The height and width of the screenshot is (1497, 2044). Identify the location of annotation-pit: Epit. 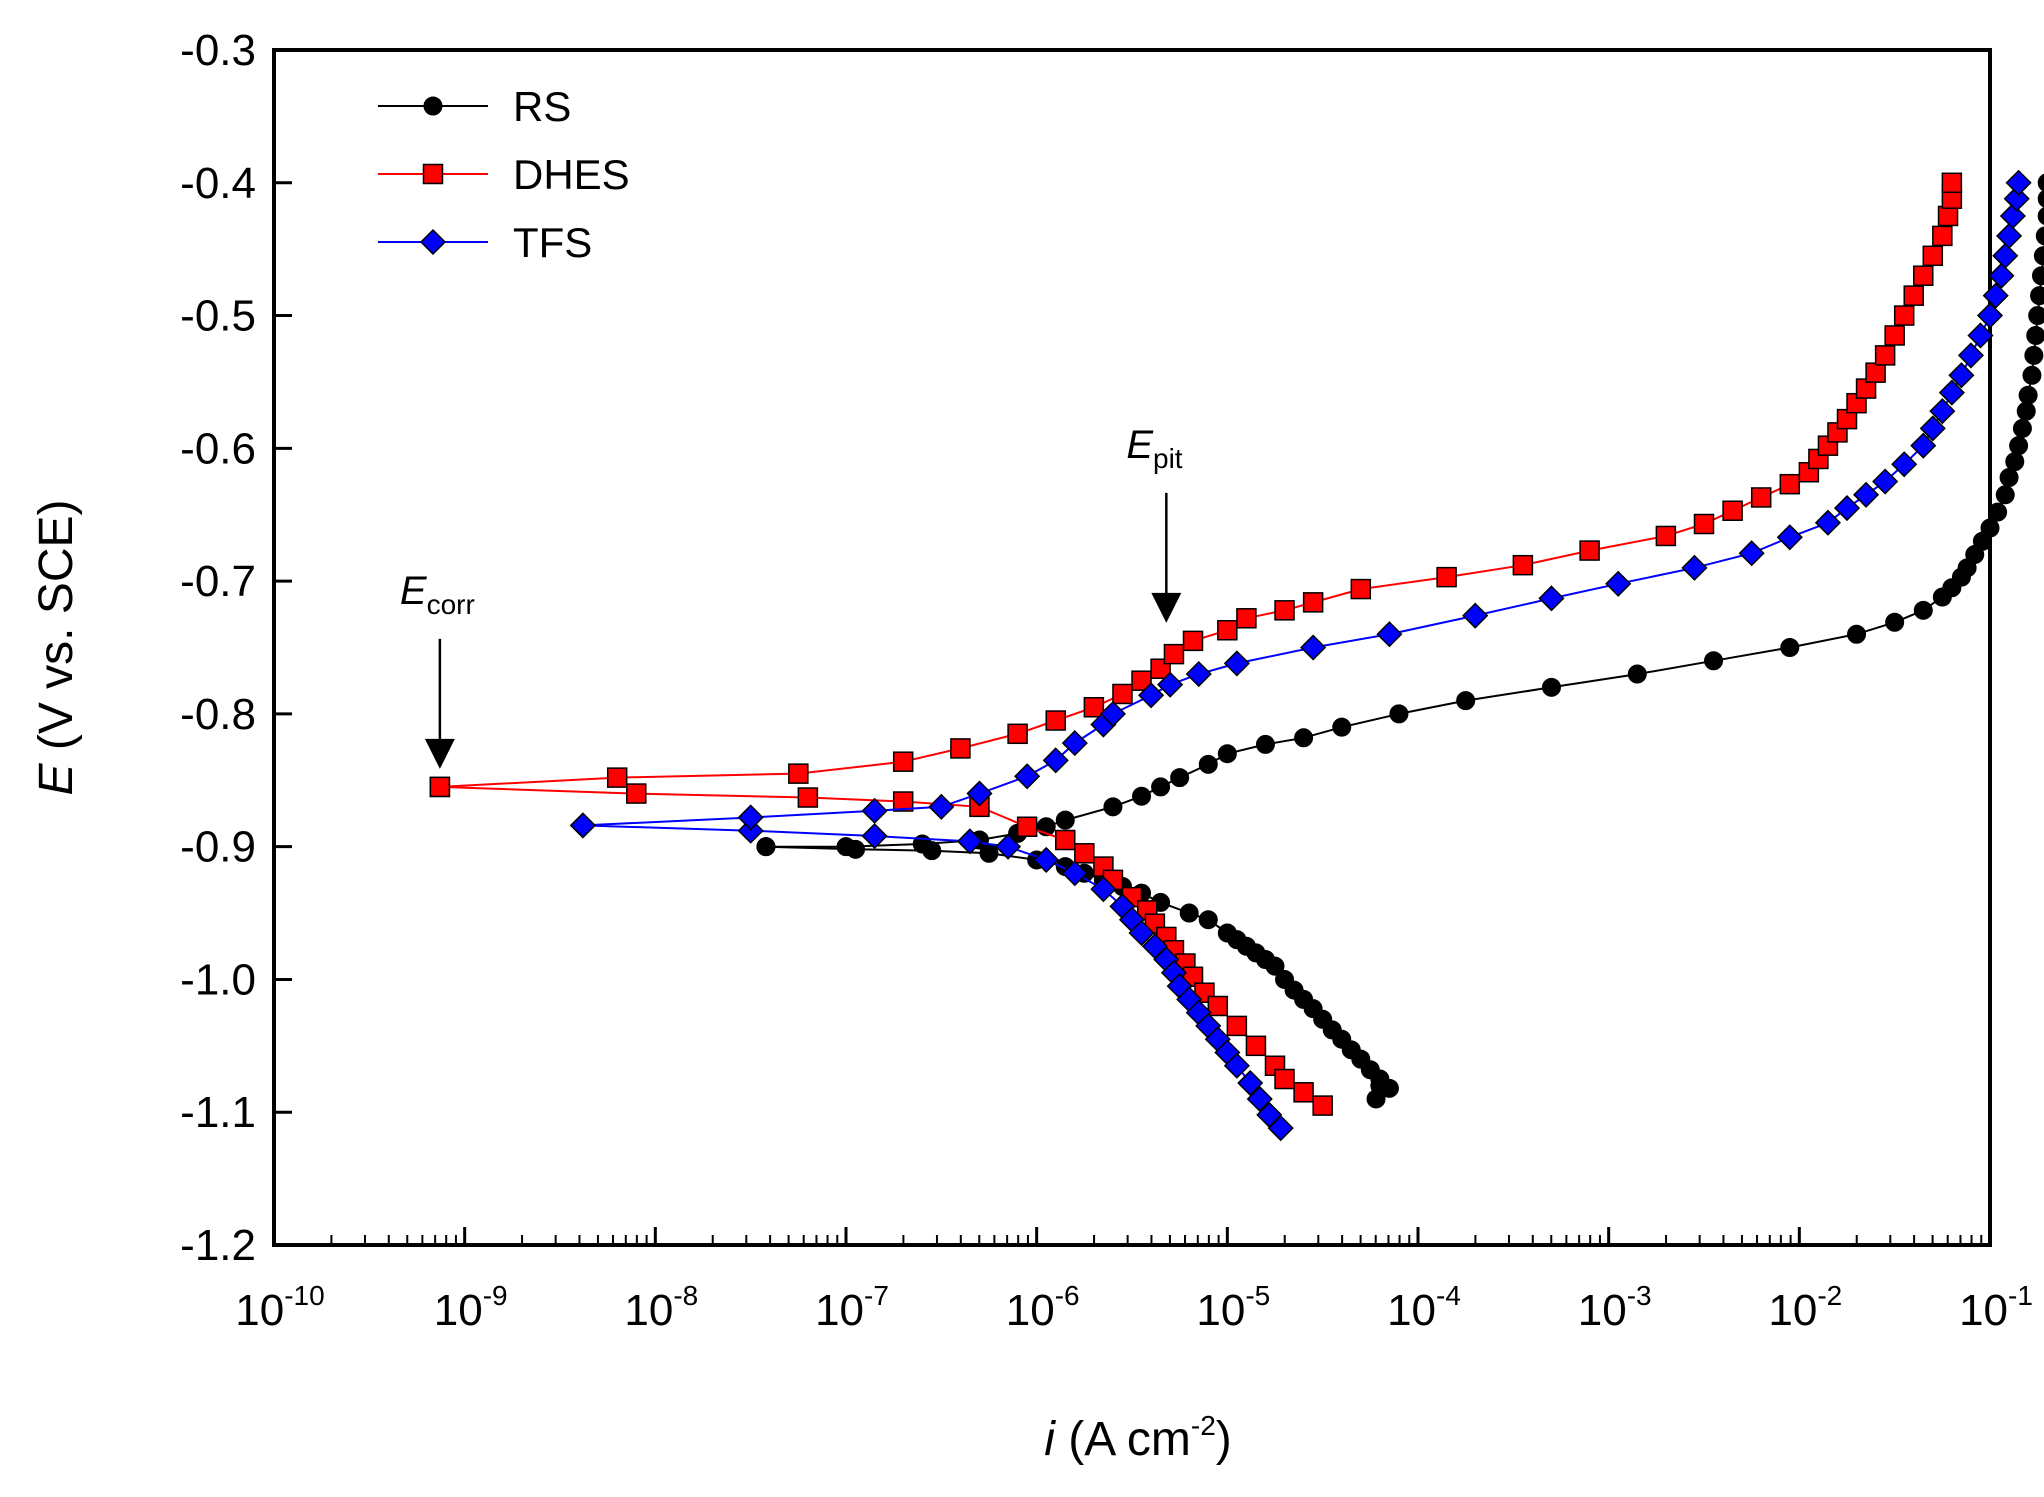
(1154, 523).